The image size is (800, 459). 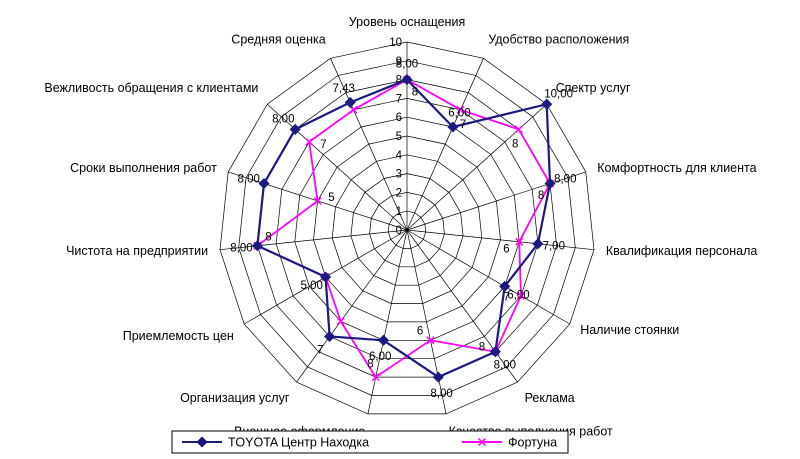 I want to click on radial-tick-label: 2, so click(x=399, y=193).